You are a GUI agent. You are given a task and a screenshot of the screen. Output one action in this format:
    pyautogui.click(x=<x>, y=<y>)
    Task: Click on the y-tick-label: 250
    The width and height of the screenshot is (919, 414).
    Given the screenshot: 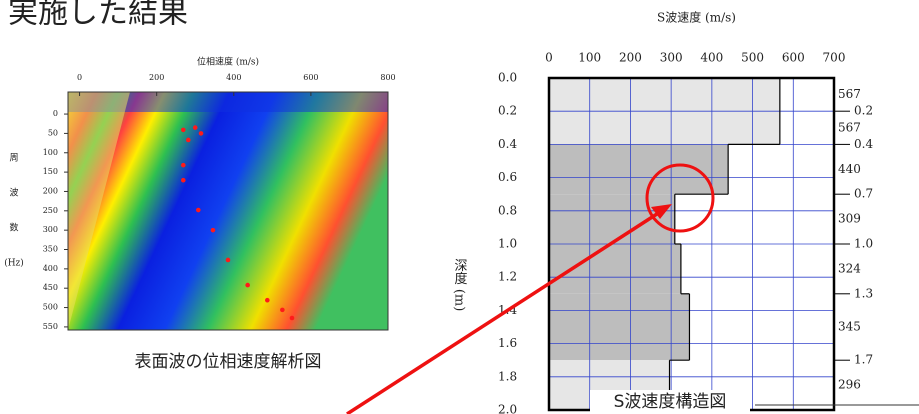 What is the action you would take?
    pyautogui.click(x=50, y=210)
    